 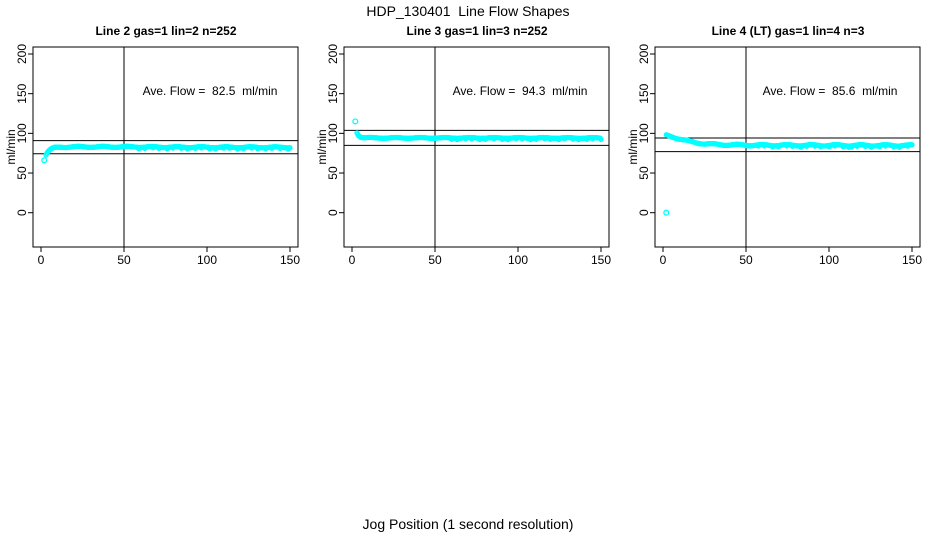 What do you see at coordinates (830, 91) in the screenshot?
I see `panel3-ave-flow-annotation: Ave. Flow = 85.6 ml/min` at bounding box center [830, 91].